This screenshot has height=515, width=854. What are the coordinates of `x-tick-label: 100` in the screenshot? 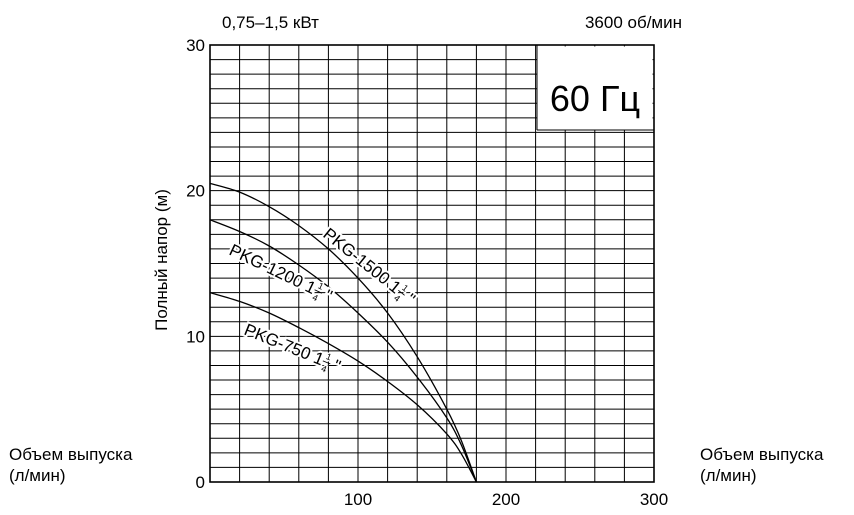 It's located at (358, 499).